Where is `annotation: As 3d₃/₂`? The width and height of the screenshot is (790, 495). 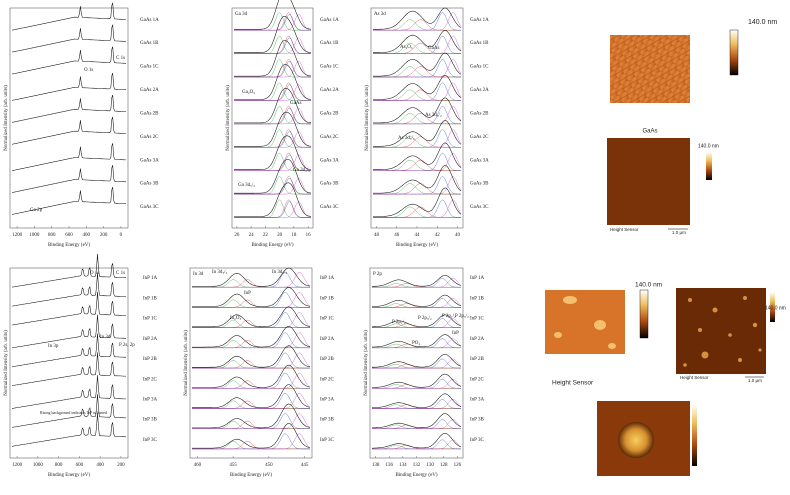 annotation: As 3d₃/₂ is located at coordinates (433, 115).